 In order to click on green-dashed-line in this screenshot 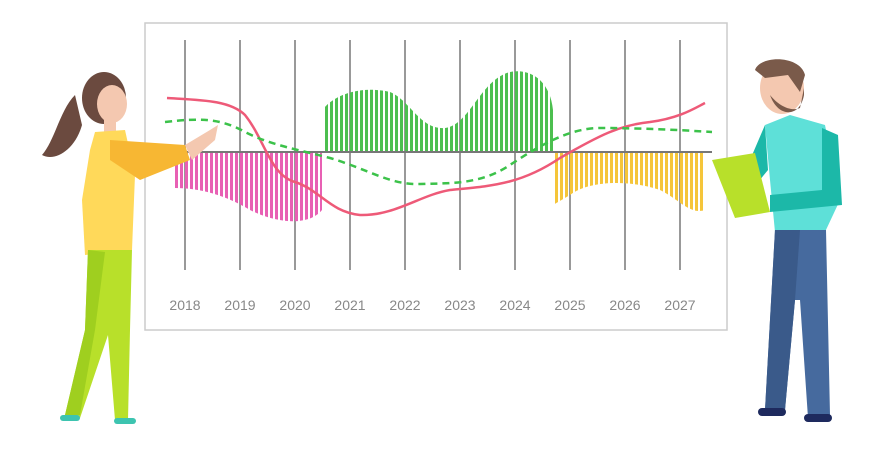, I will do `click(438, 152)`.